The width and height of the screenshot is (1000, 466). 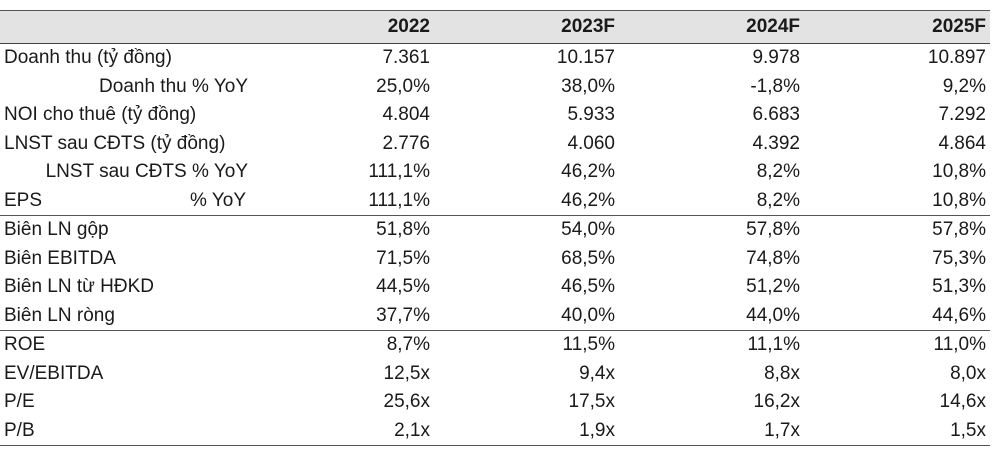 I want to click on cell-value: 38,0%, so click(x=588, y=86).